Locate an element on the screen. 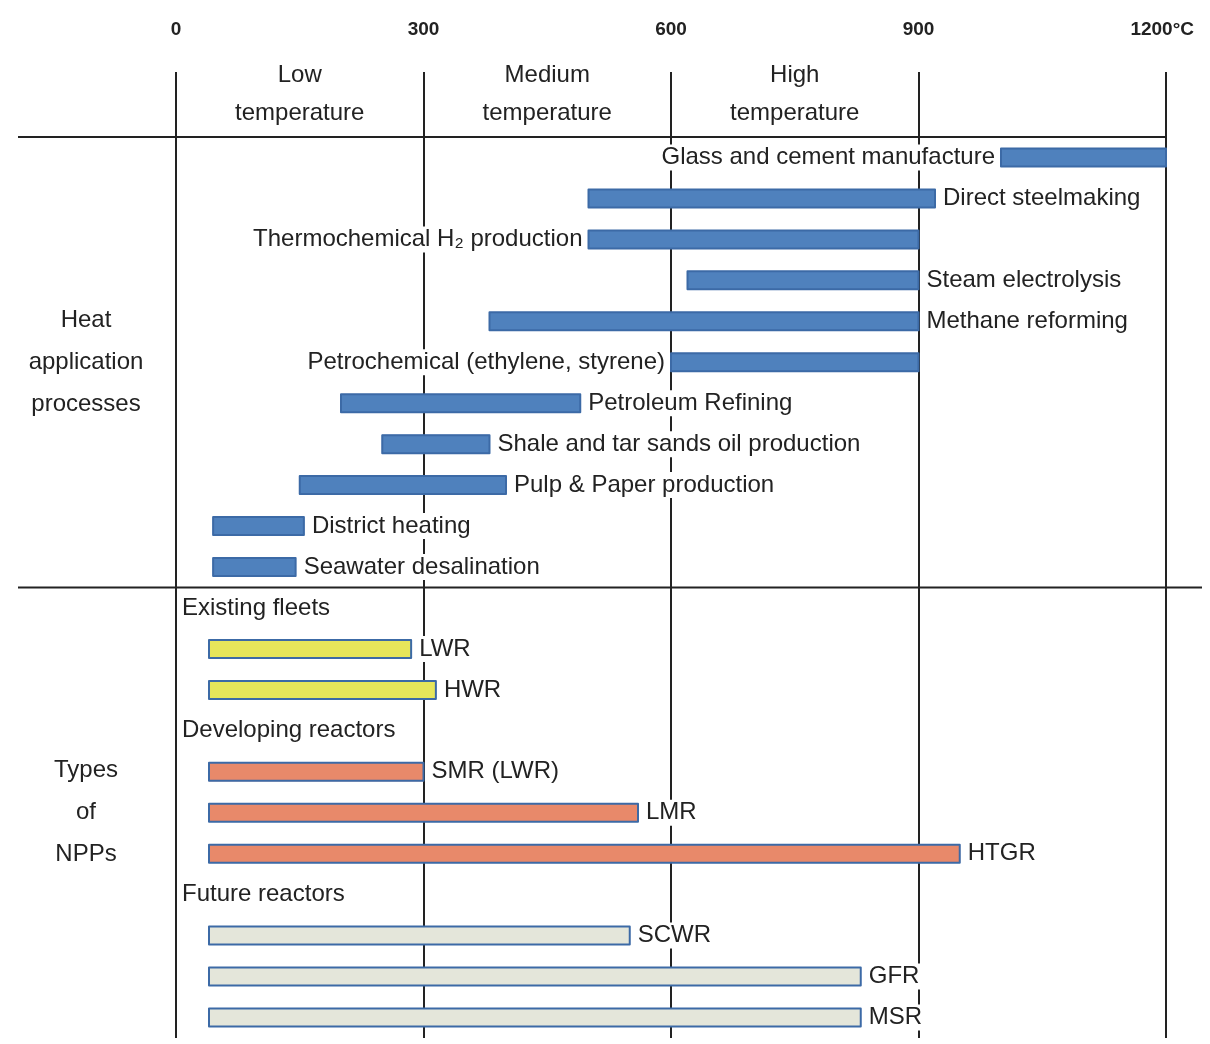 This screenshot has height=1044, width=1210. y-tick-label: SMR (LWR) is located at coordinates (495, 770).